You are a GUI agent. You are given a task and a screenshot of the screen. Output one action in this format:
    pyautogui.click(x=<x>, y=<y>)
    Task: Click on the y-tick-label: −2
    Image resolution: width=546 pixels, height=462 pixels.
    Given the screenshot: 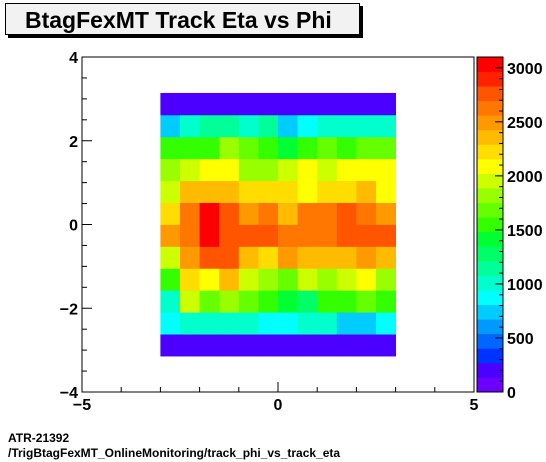 What is the action you would take?
    pyautogui.click(x=69, y=309)
    